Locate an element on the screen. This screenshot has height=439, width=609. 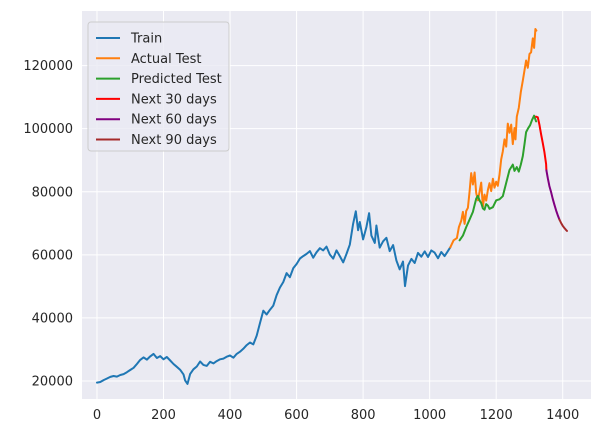
x-tick-label: 800 is located at coordinates (363, 415).